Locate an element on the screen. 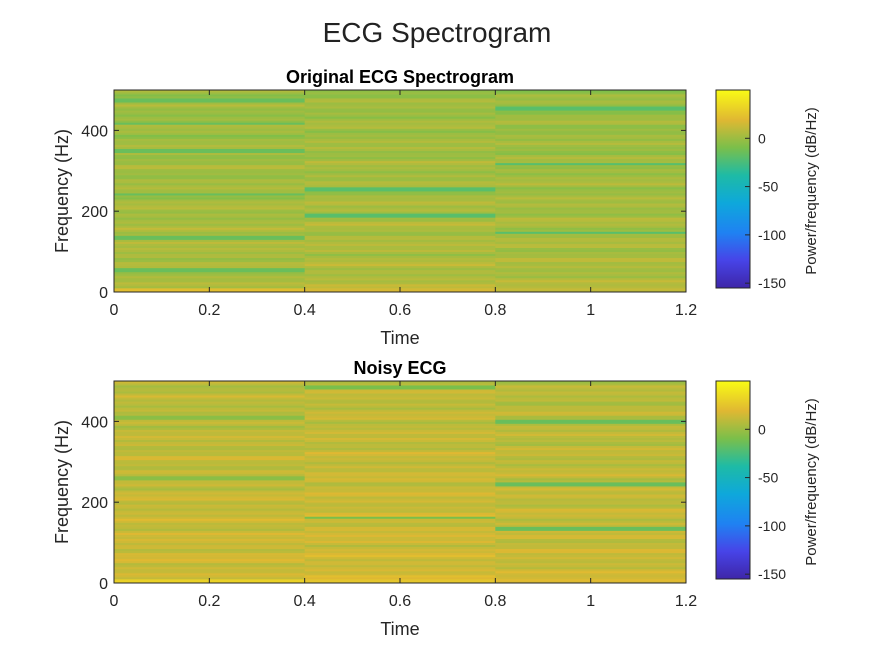 The image size is (875, 656). colorbar: 0 -50 -100 -150 Power/frequency (dB/Hz) is located at coordinates (767, 190).